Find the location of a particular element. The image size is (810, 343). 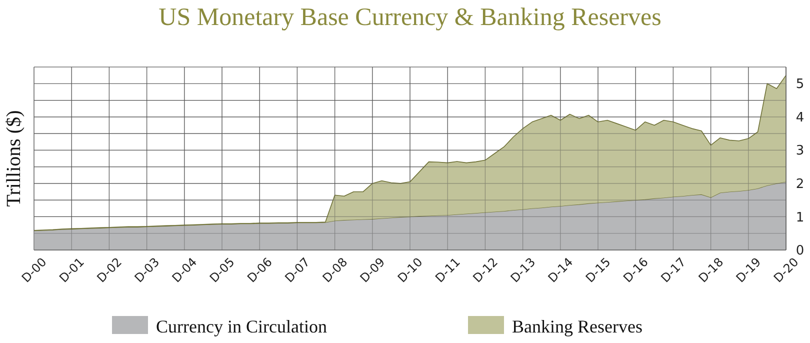

y-tick-label: 5 is located at coordinates (800, 84).